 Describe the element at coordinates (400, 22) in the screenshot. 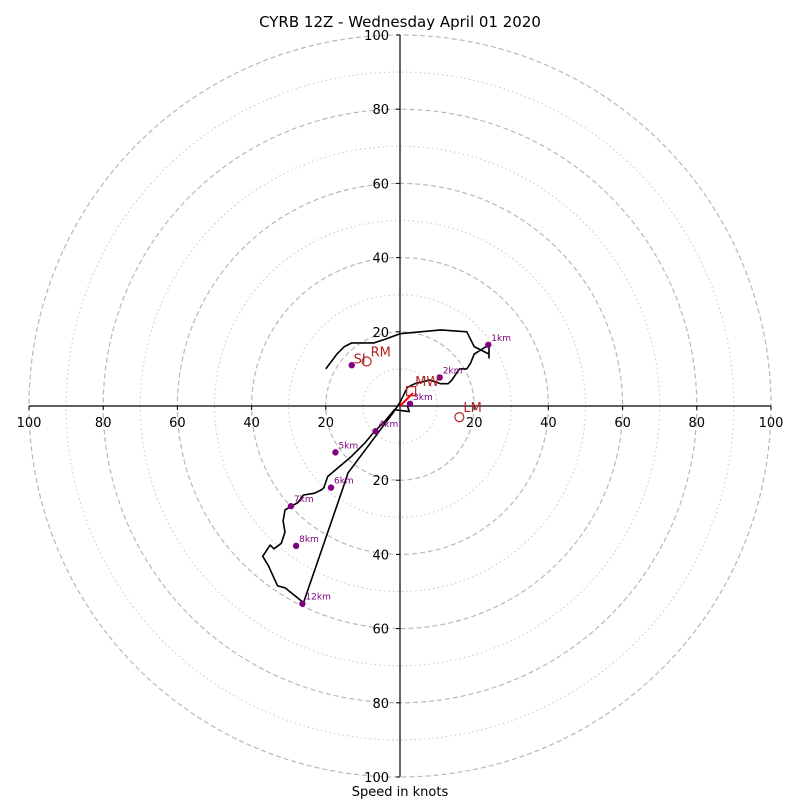

I see `chart-title: CYRB 12Z - Wednesday April 01 2020` at that location.